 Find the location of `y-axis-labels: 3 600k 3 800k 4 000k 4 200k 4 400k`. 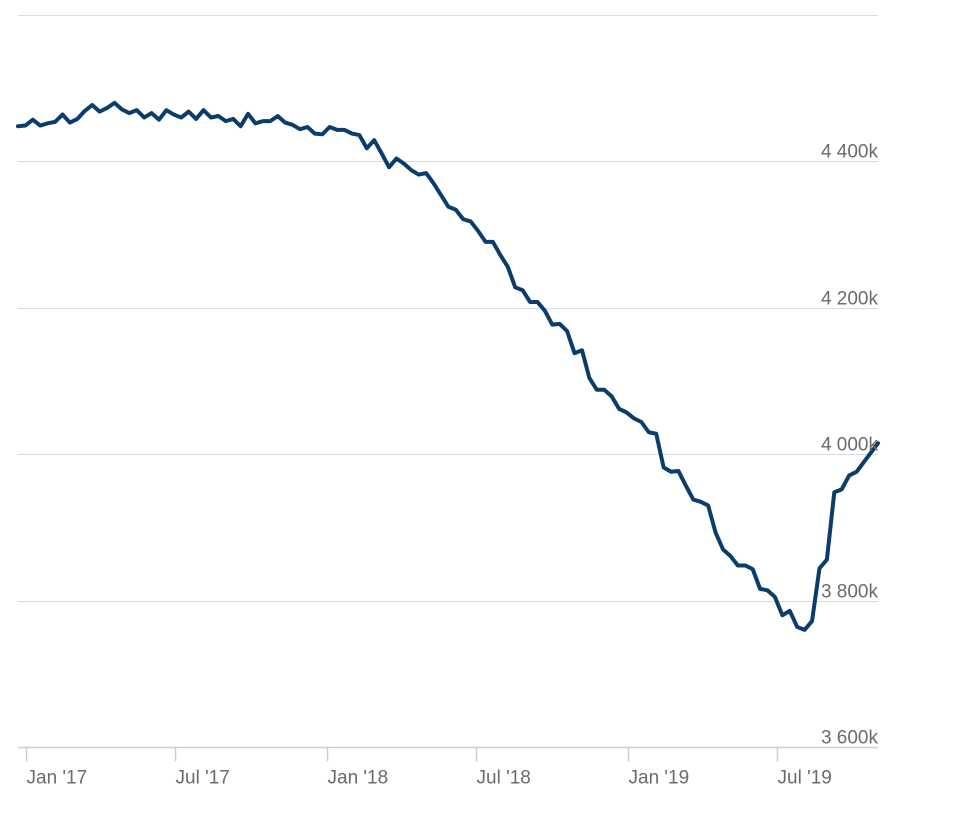

y-axis-labels: 3 600k 3 800k 4 000k 4 200k 4 400k is located at coordinates (850, 445).